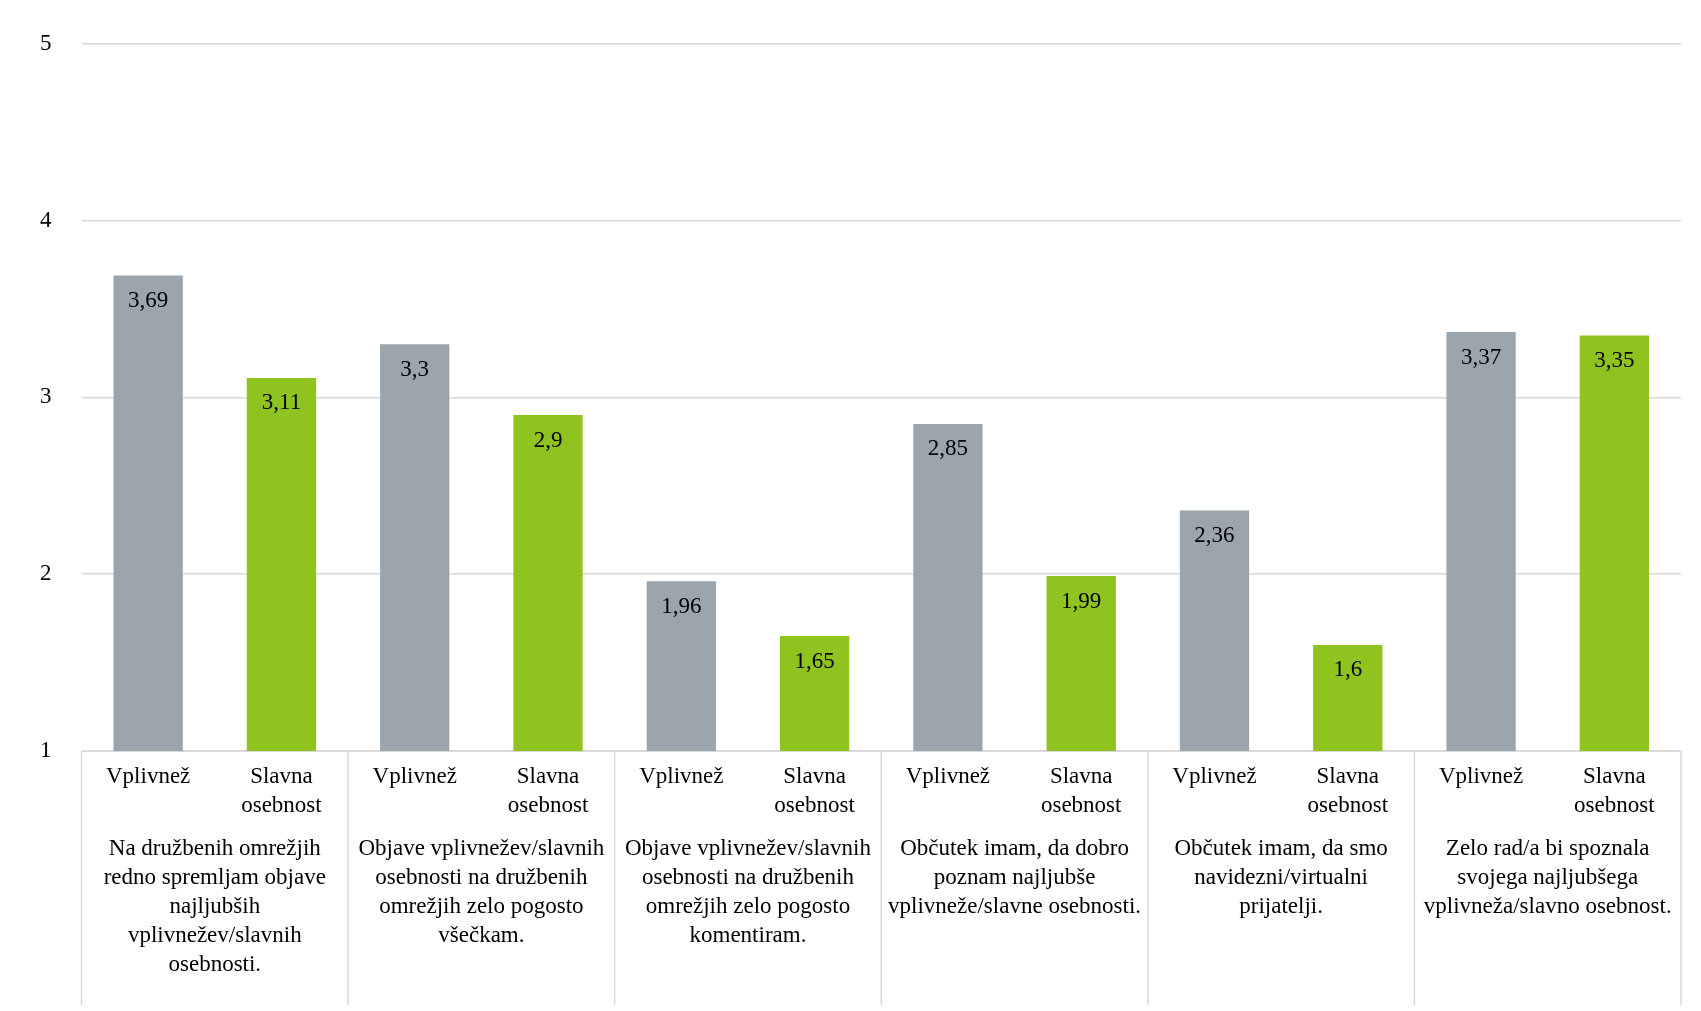 The height and width of the screenshot is (1011, 1701). What do you see at coordinates (148, 299) in the screenshot?
I see `data-label: 3,69` at bounding box center [148, 299].